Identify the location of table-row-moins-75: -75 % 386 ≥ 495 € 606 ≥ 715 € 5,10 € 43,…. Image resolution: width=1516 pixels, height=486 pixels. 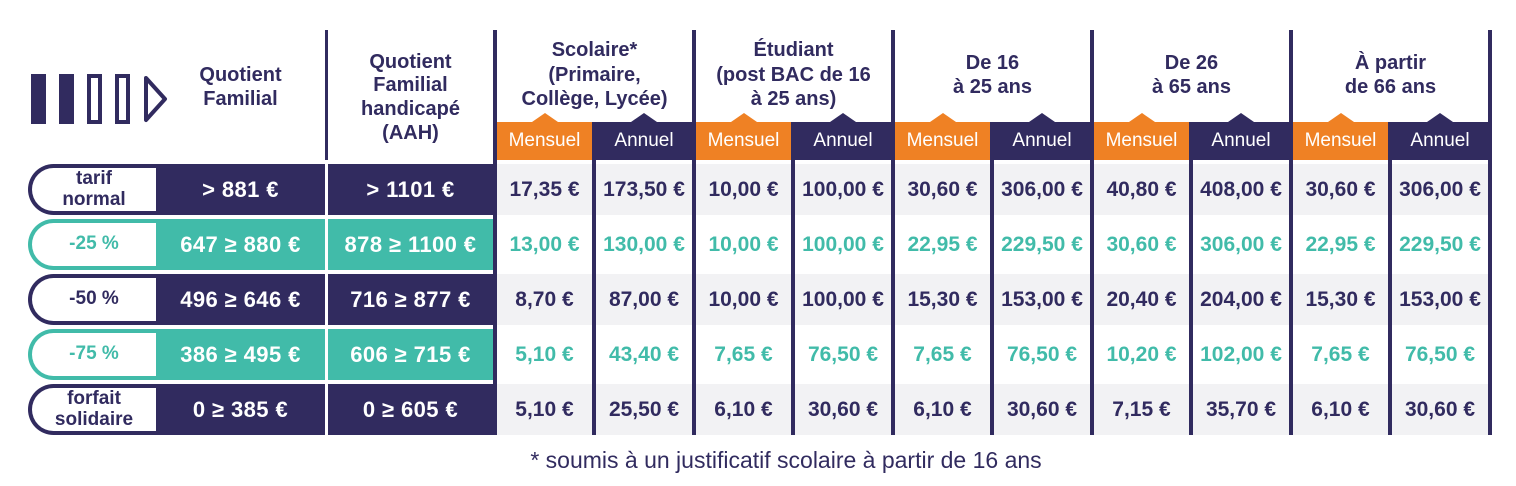
(758, 354).